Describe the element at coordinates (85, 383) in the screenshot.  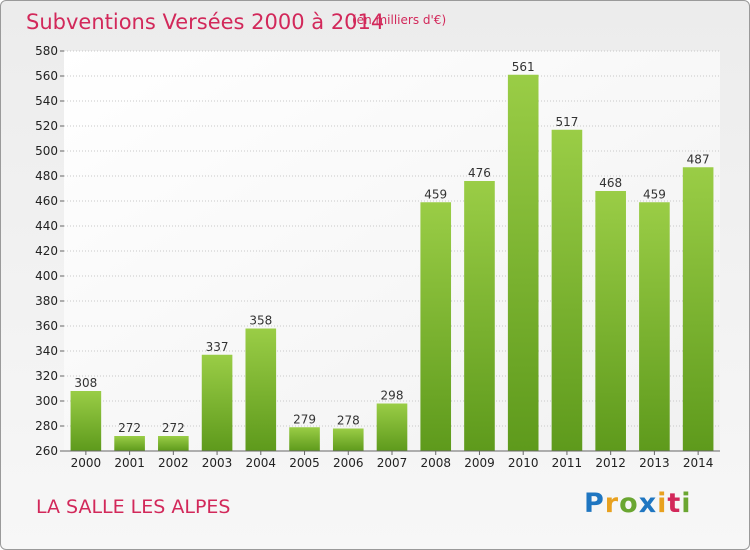
I see `value-label-2000: 308` at that location.